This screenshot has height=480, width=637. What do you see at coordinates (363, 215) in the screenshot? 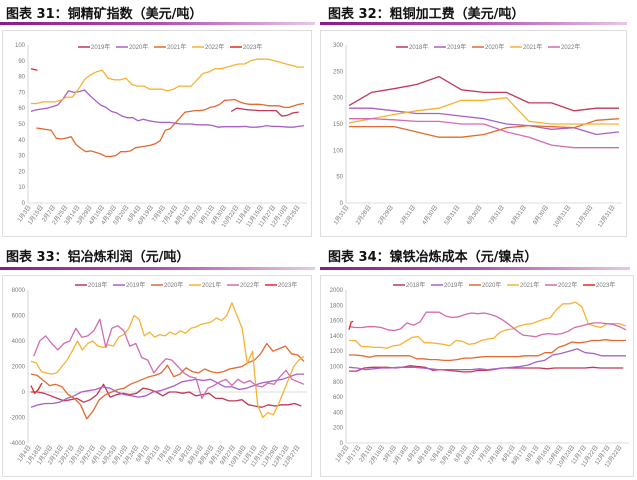
I see `x-tick-label: 2月28日` at bounding box center [363, 215].